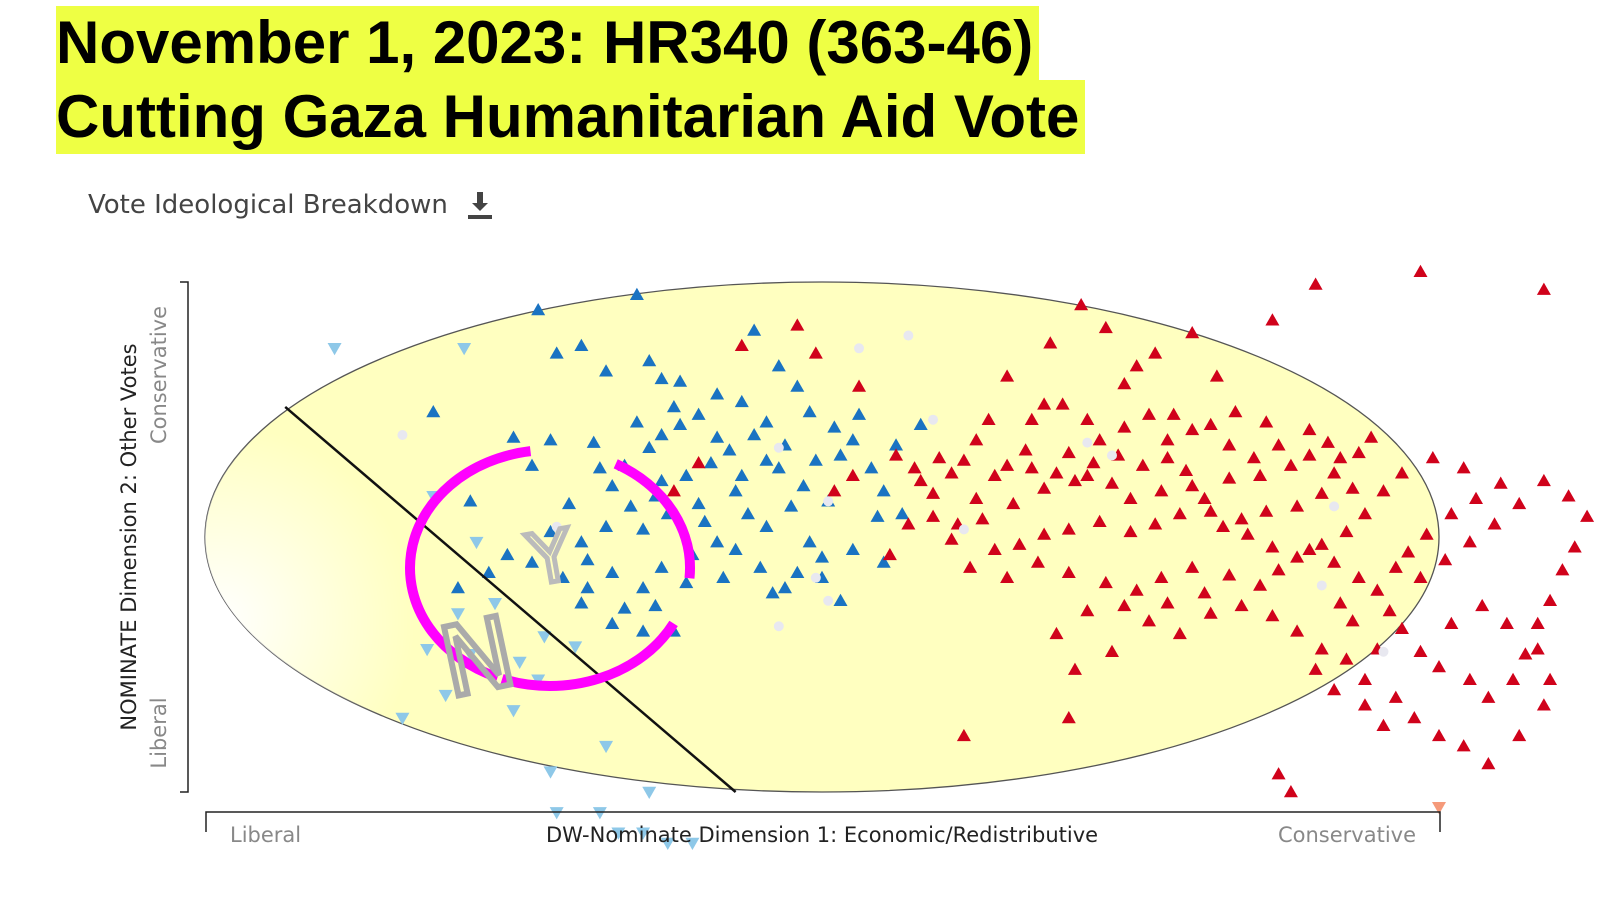 This screenshot has width=1600, height=897. I want to click on y-axis-bracket, so click(184, 537).